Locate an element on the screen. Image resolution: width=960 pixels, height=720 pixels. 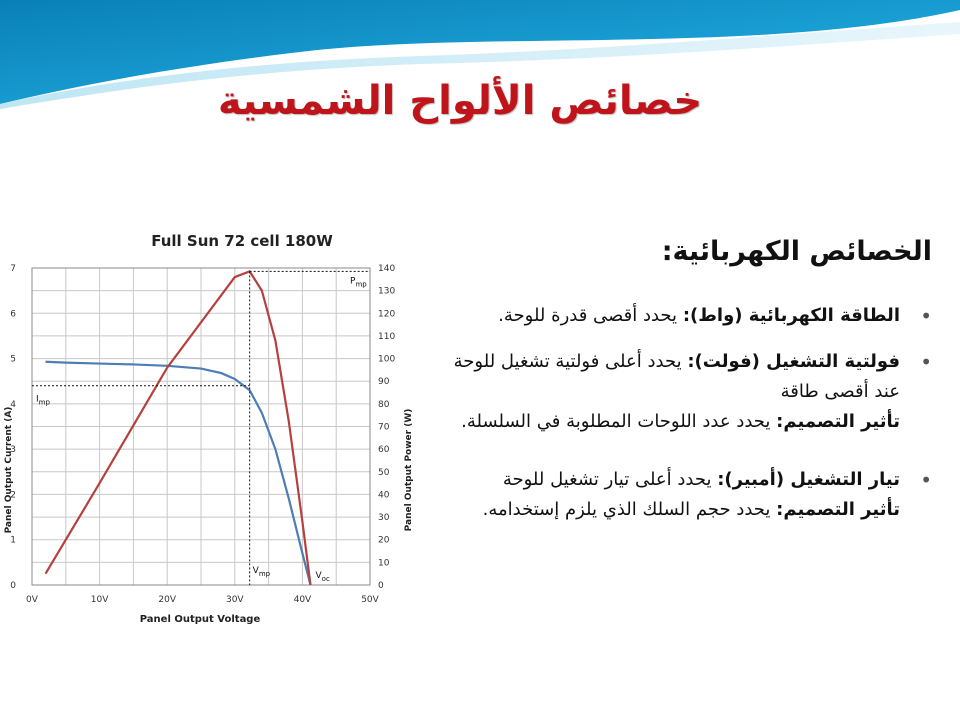
y-left-tick-label: 0 is located at coordinates (13, 586).